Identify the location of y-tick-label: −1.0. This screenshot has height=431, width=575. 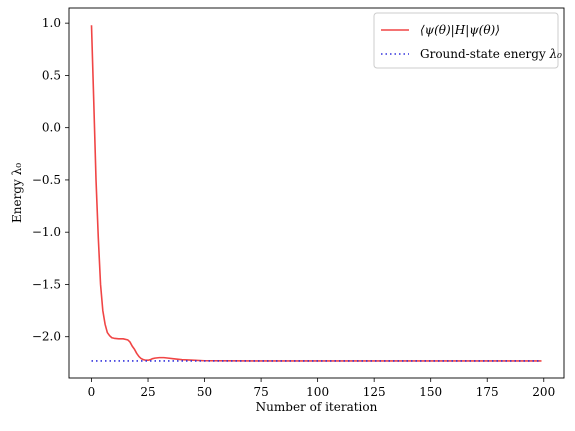
(46, 232).